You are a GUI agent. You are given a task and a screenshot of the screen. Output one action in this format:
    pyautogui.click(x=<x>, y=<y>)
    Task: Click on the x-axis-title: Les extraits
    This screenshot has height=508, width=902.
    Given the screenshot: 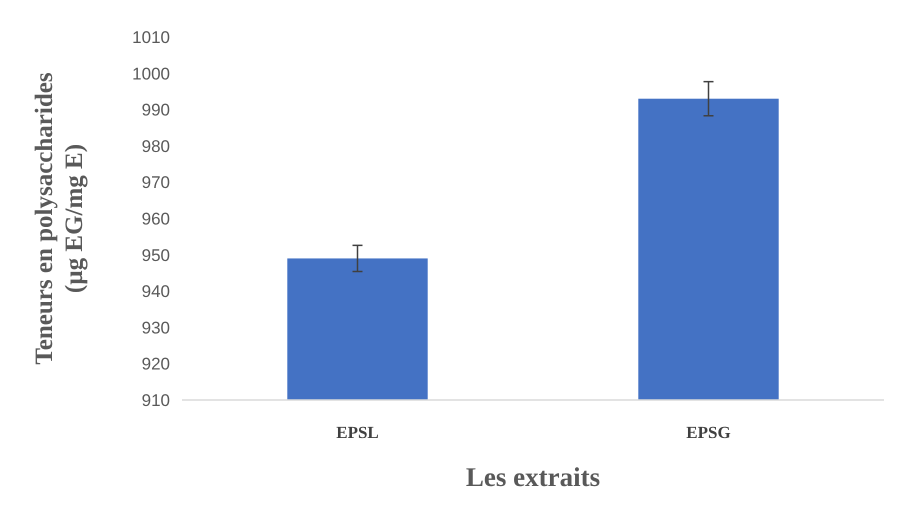 What is the action you would take?
    pyautogui.click(x=533, y=477)
    